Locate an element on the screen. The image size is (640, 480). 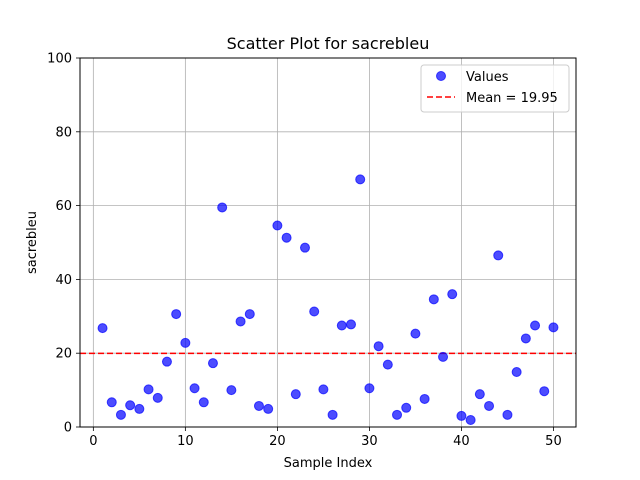
x-tick-label: 40 is located at coordinates (461, 441).